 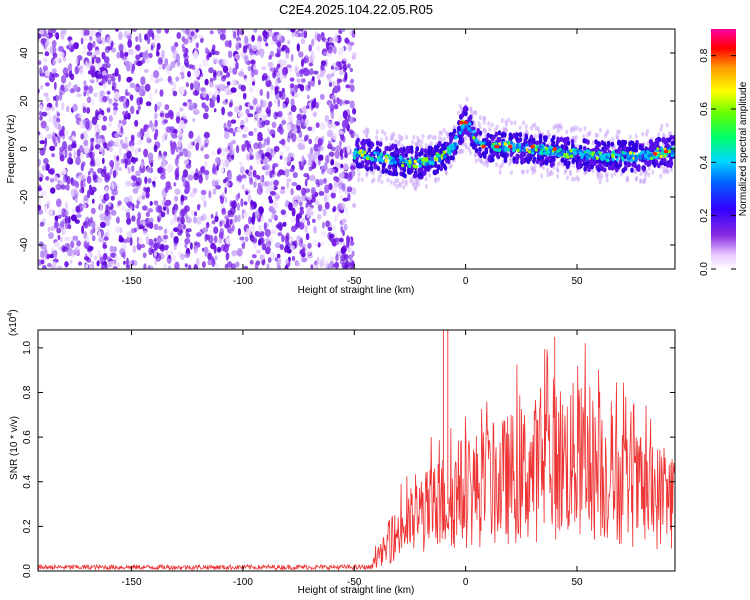 I want to click on x-tick-label: -100, so click(x=243, y=281).